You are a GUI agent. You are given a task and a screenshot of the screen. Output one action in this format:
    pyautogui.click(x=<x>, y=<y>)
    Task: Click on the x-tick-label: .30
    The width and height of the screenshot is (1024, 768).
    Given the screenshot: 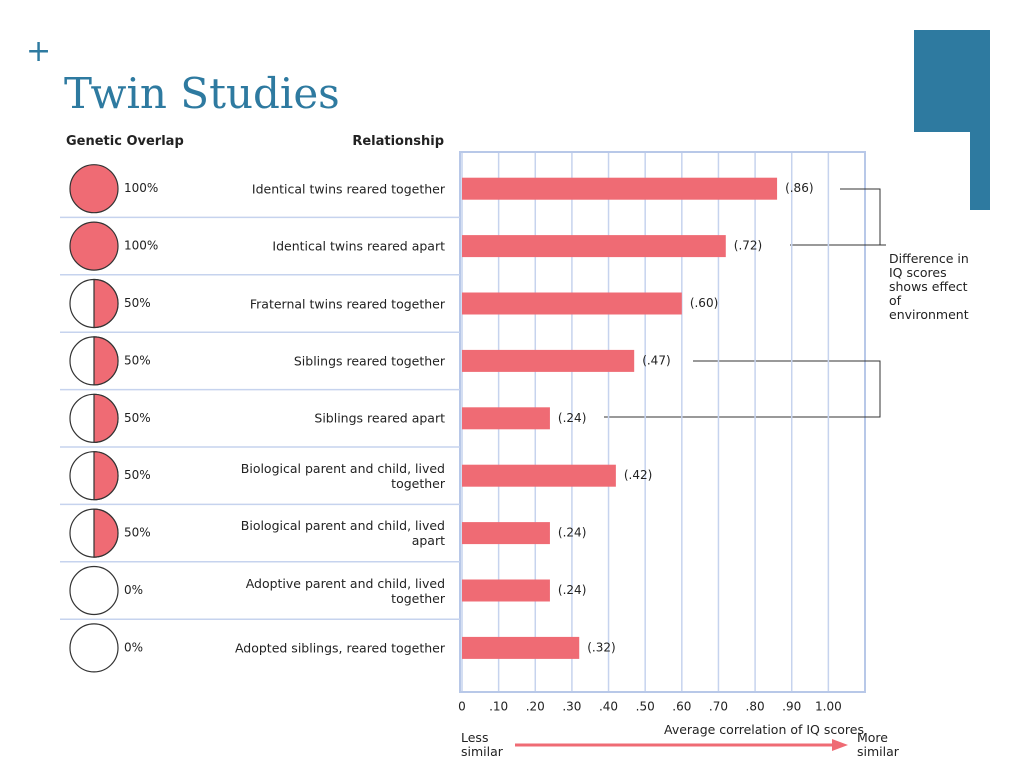 What is the action you would take?
    pyautogui.click(x=571, y=707)
    